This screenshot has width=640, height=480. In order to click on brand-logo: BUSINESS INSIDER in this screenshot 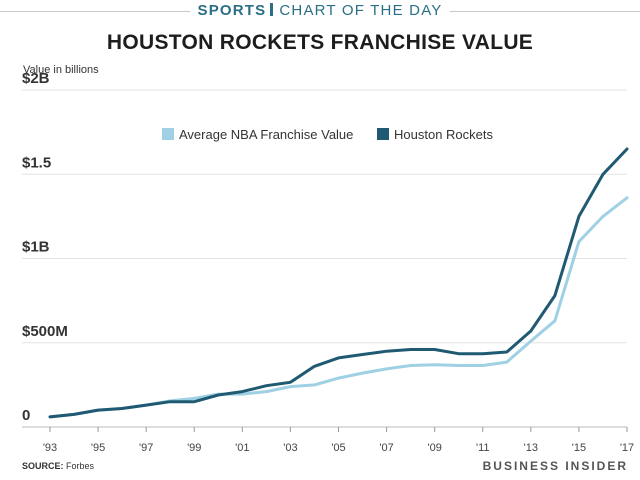, I will do `click(555, 466)`.